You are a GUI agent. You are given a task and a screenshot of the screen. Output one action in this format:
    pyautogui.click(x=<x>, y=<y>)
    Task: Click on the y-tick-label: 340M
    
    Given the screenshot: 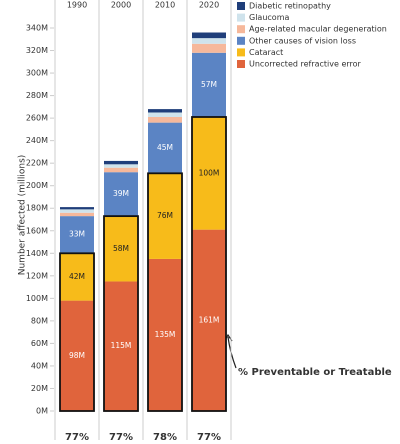 What is the action you would take?
    pyautogui.click(x=37, y=28)
    